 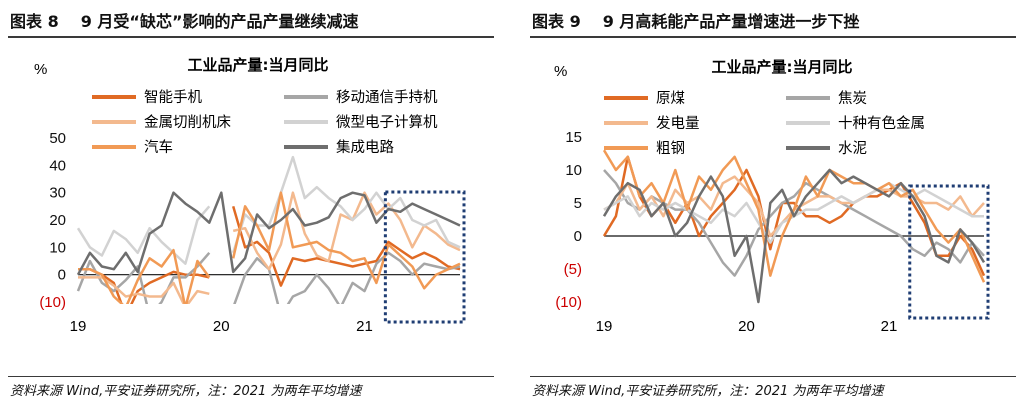 I want to click on y-tick-label: 50, so click(x=57, y=138).